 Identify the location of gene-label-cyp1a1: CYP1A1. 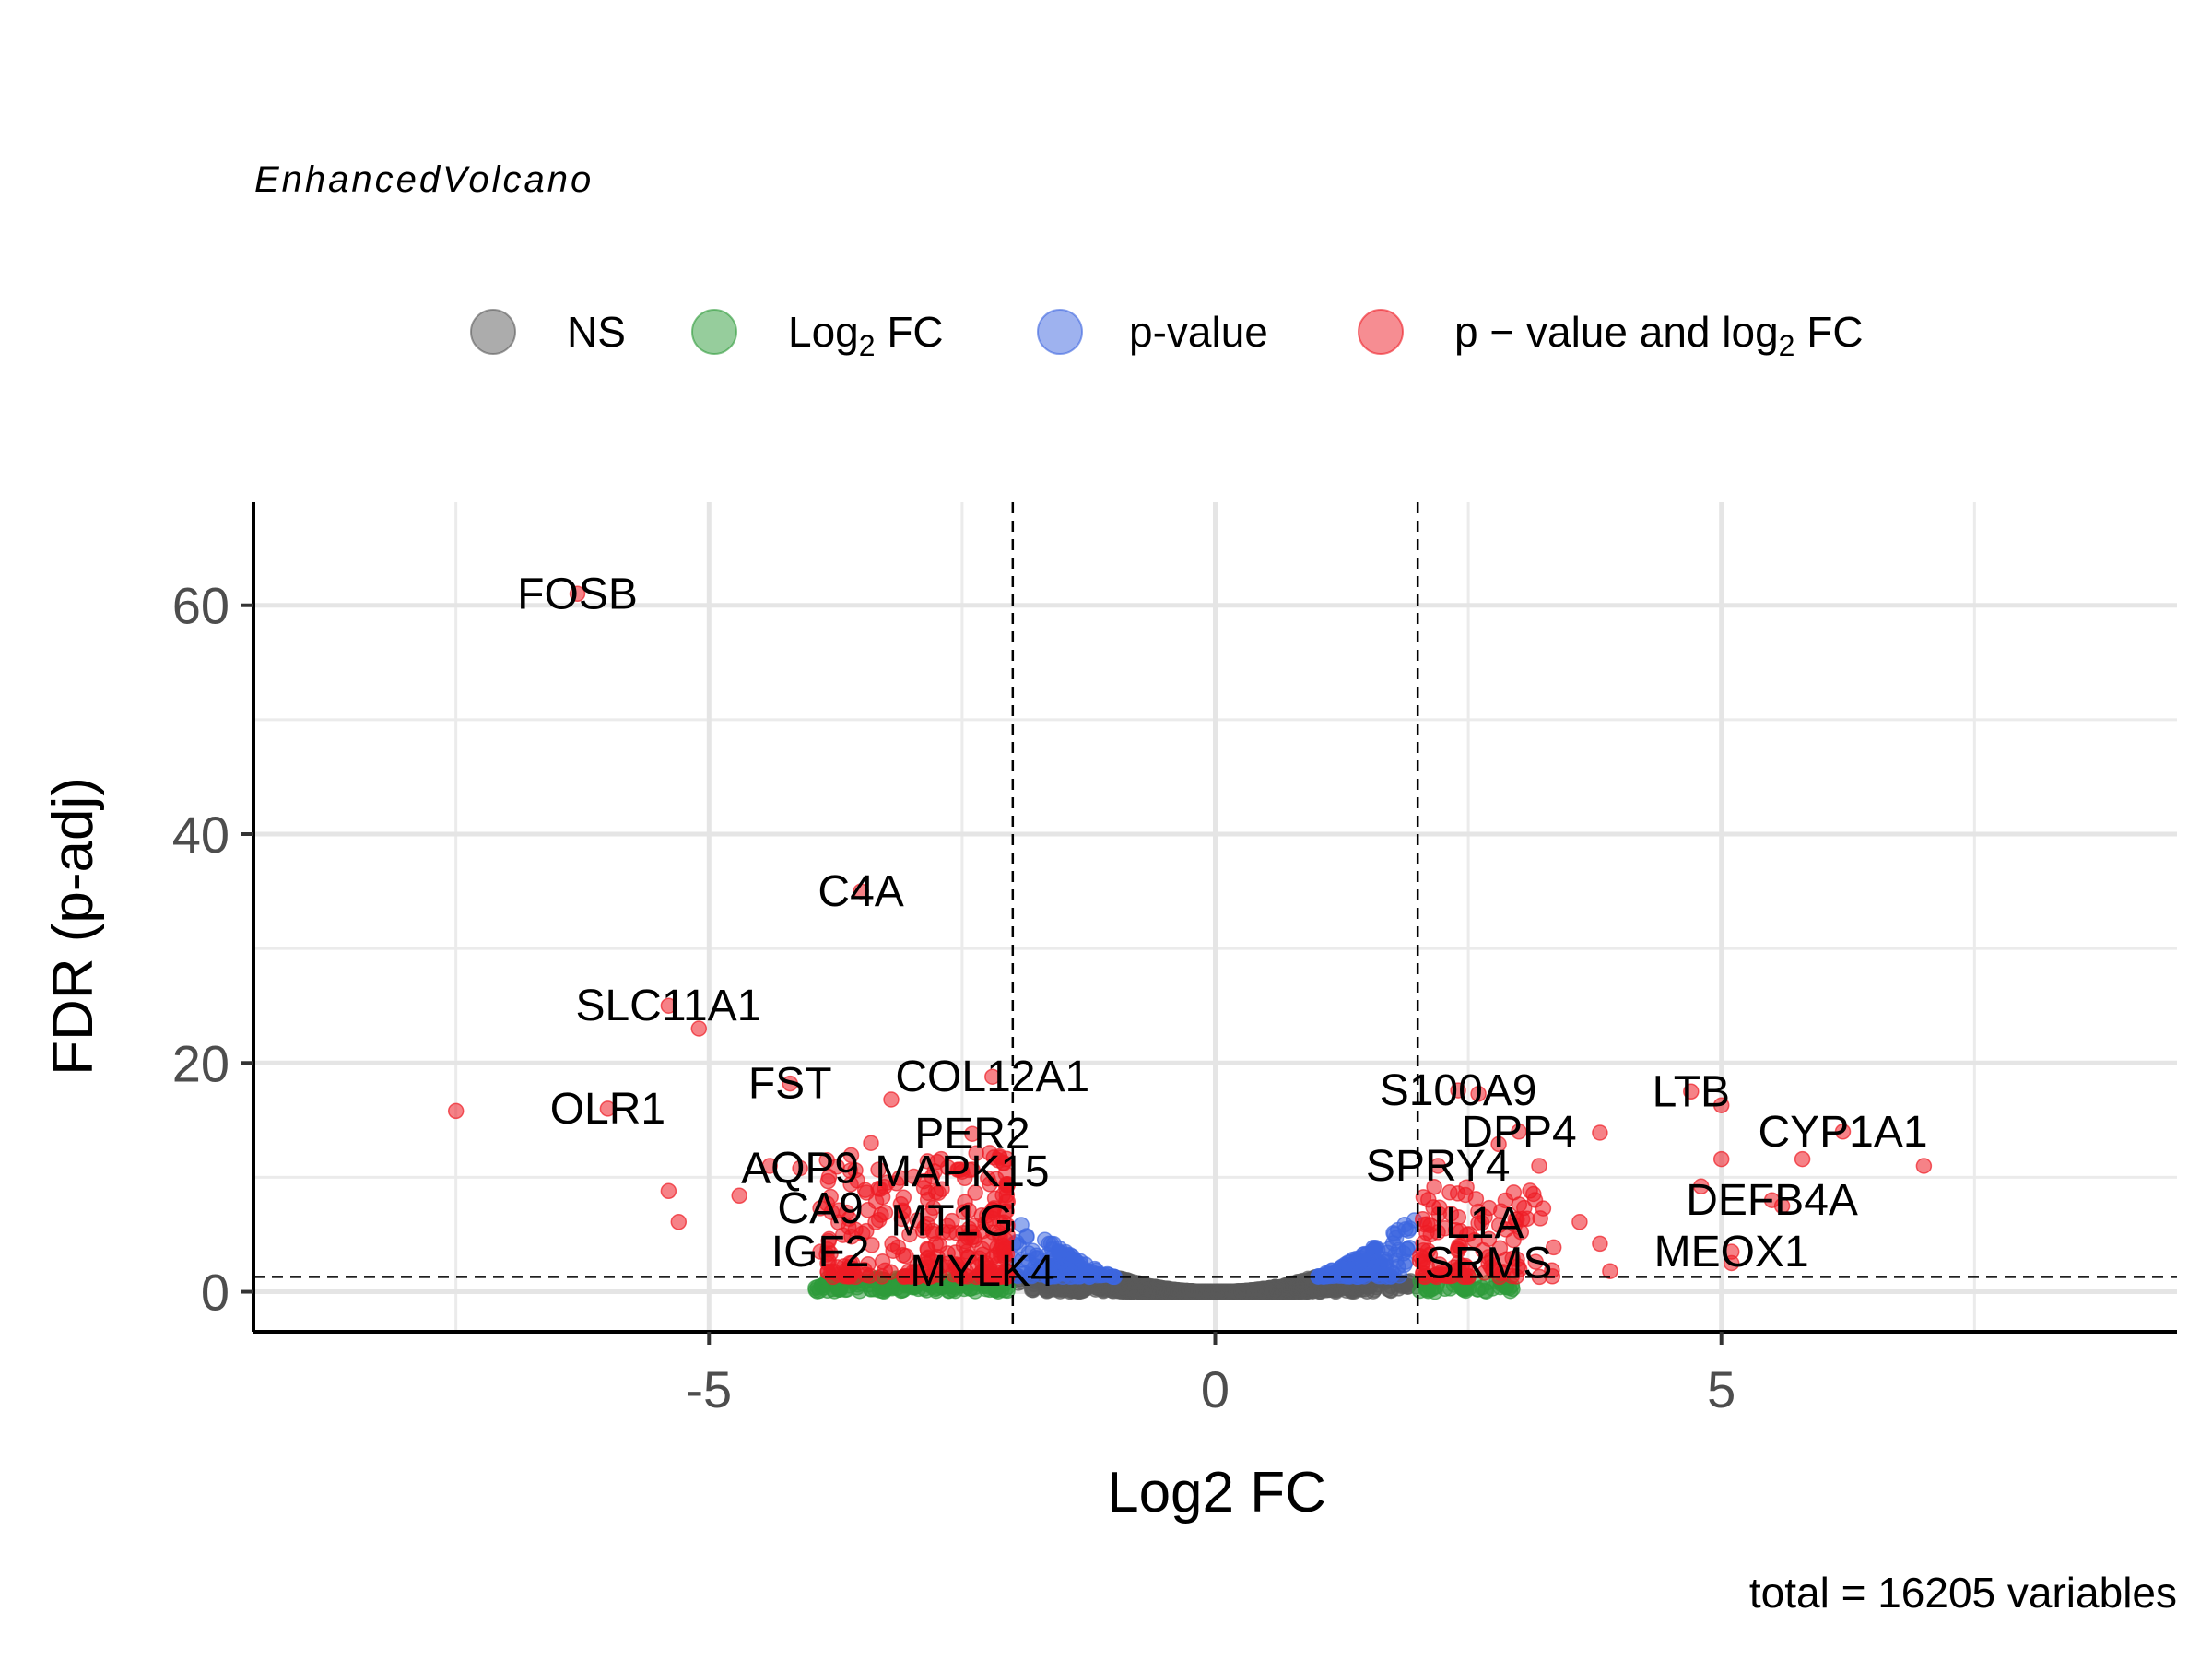
(1842, 1132).